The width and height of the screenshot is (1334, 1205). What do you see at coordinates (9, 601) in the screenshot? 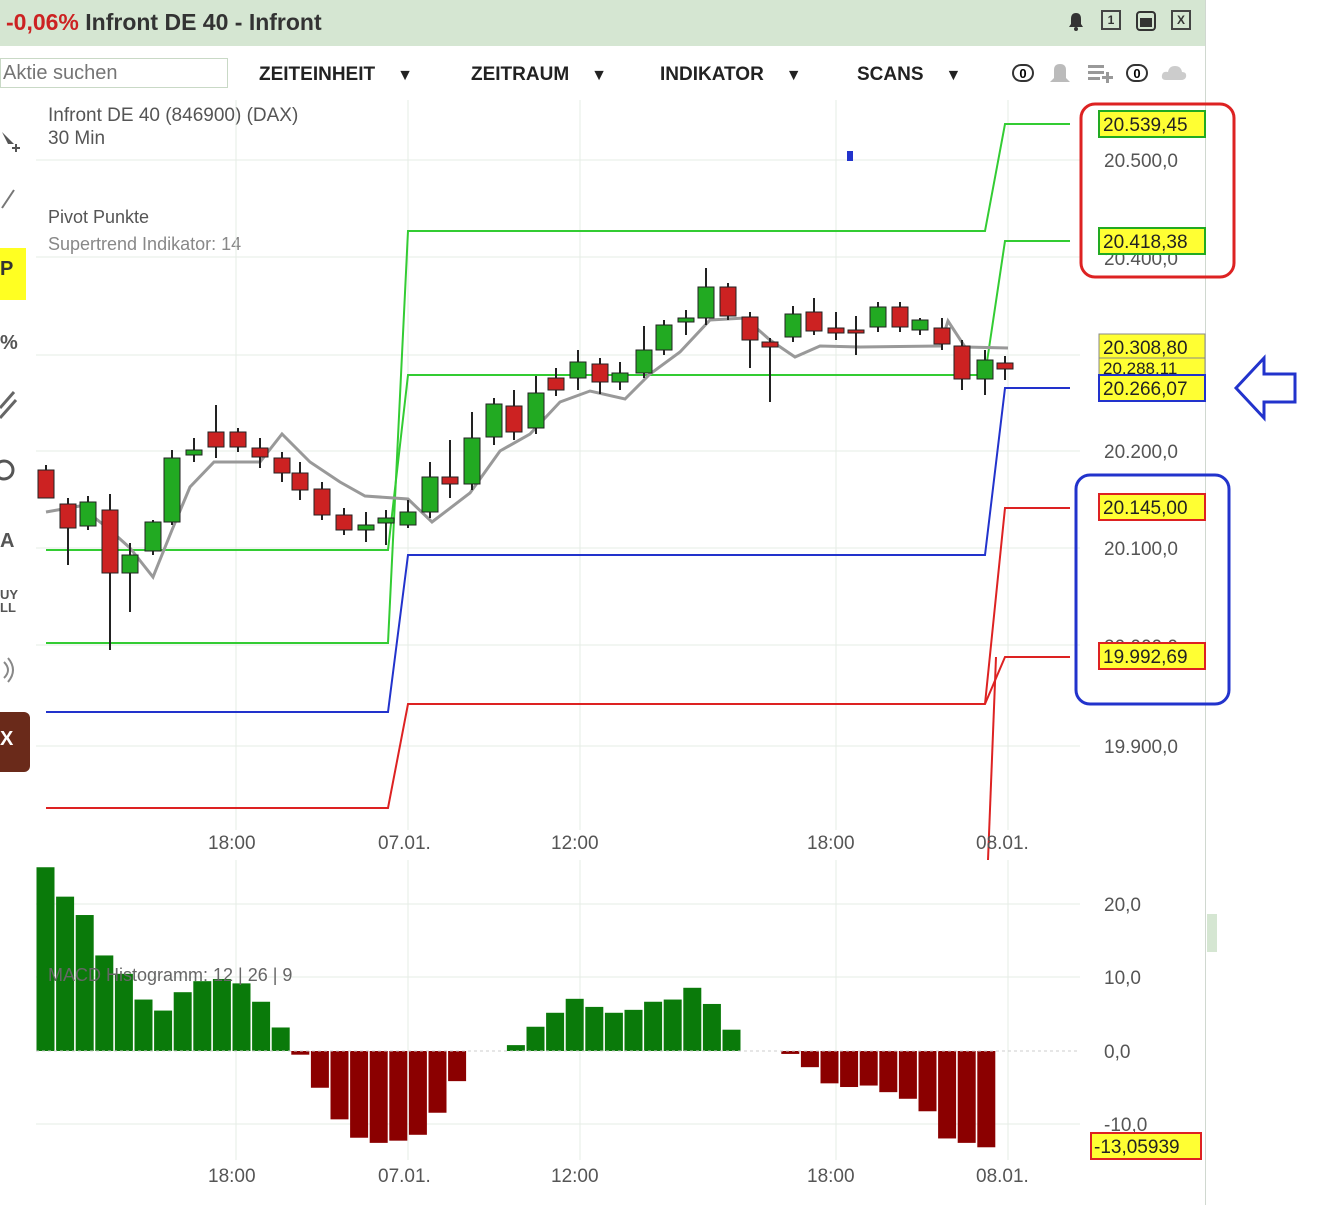
I see `buy-sell-tool-button: UY LL` at bounding box center [9, 601].